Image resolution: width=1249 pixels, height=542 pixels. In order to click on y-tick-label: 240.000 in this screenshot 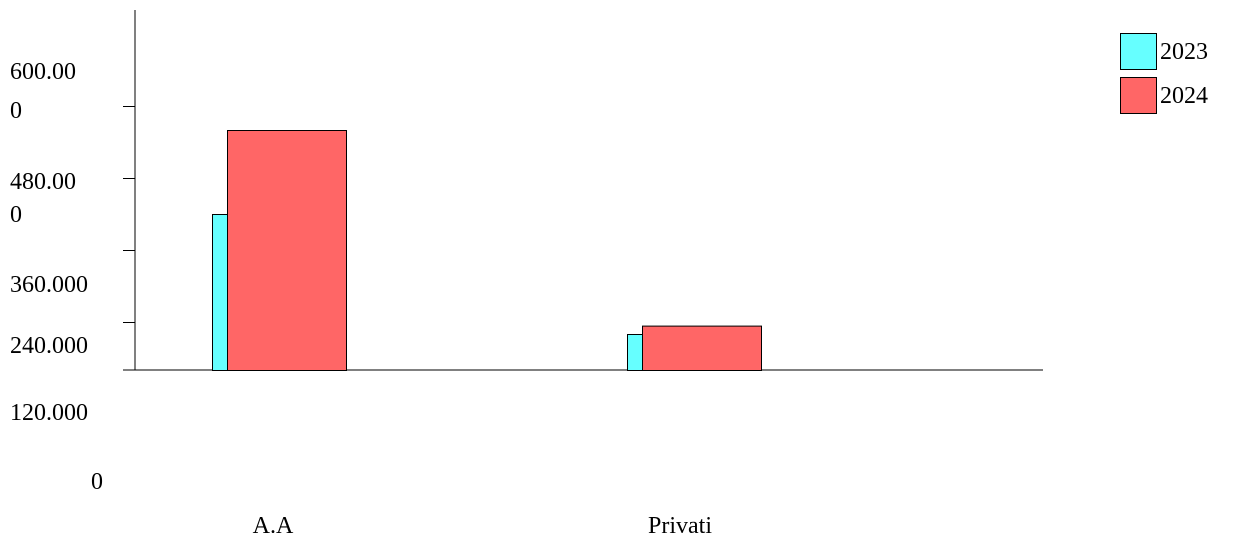, I will do `click(49, 346)`.